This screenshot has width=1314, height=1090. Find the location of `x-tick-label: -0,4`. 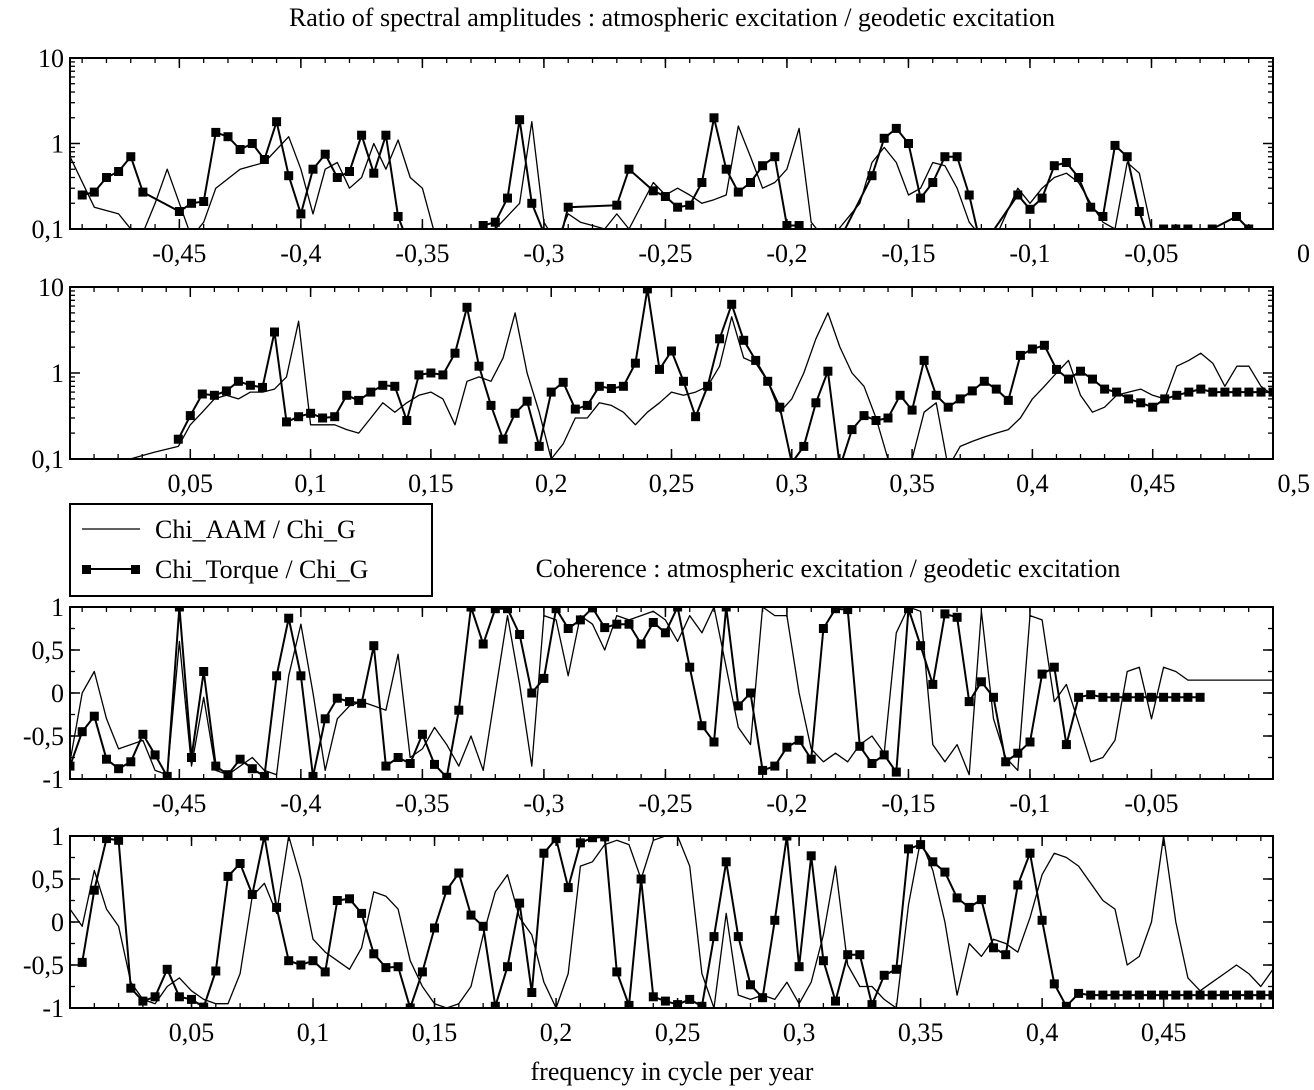

x-tick-label: -0,4 is located at coordinates (300, 803).